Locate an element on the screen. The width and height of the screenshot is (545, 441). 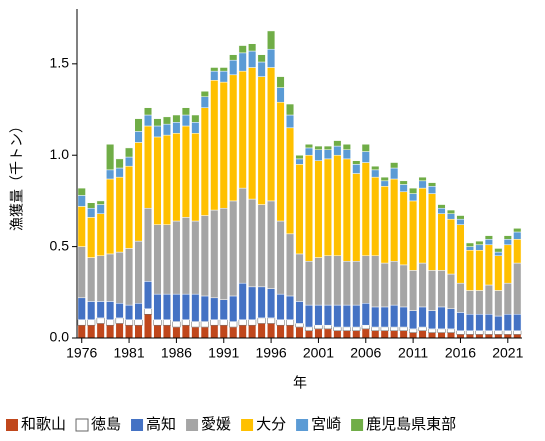
x-tick-label: 2001 is located at coordinates (318, 353).